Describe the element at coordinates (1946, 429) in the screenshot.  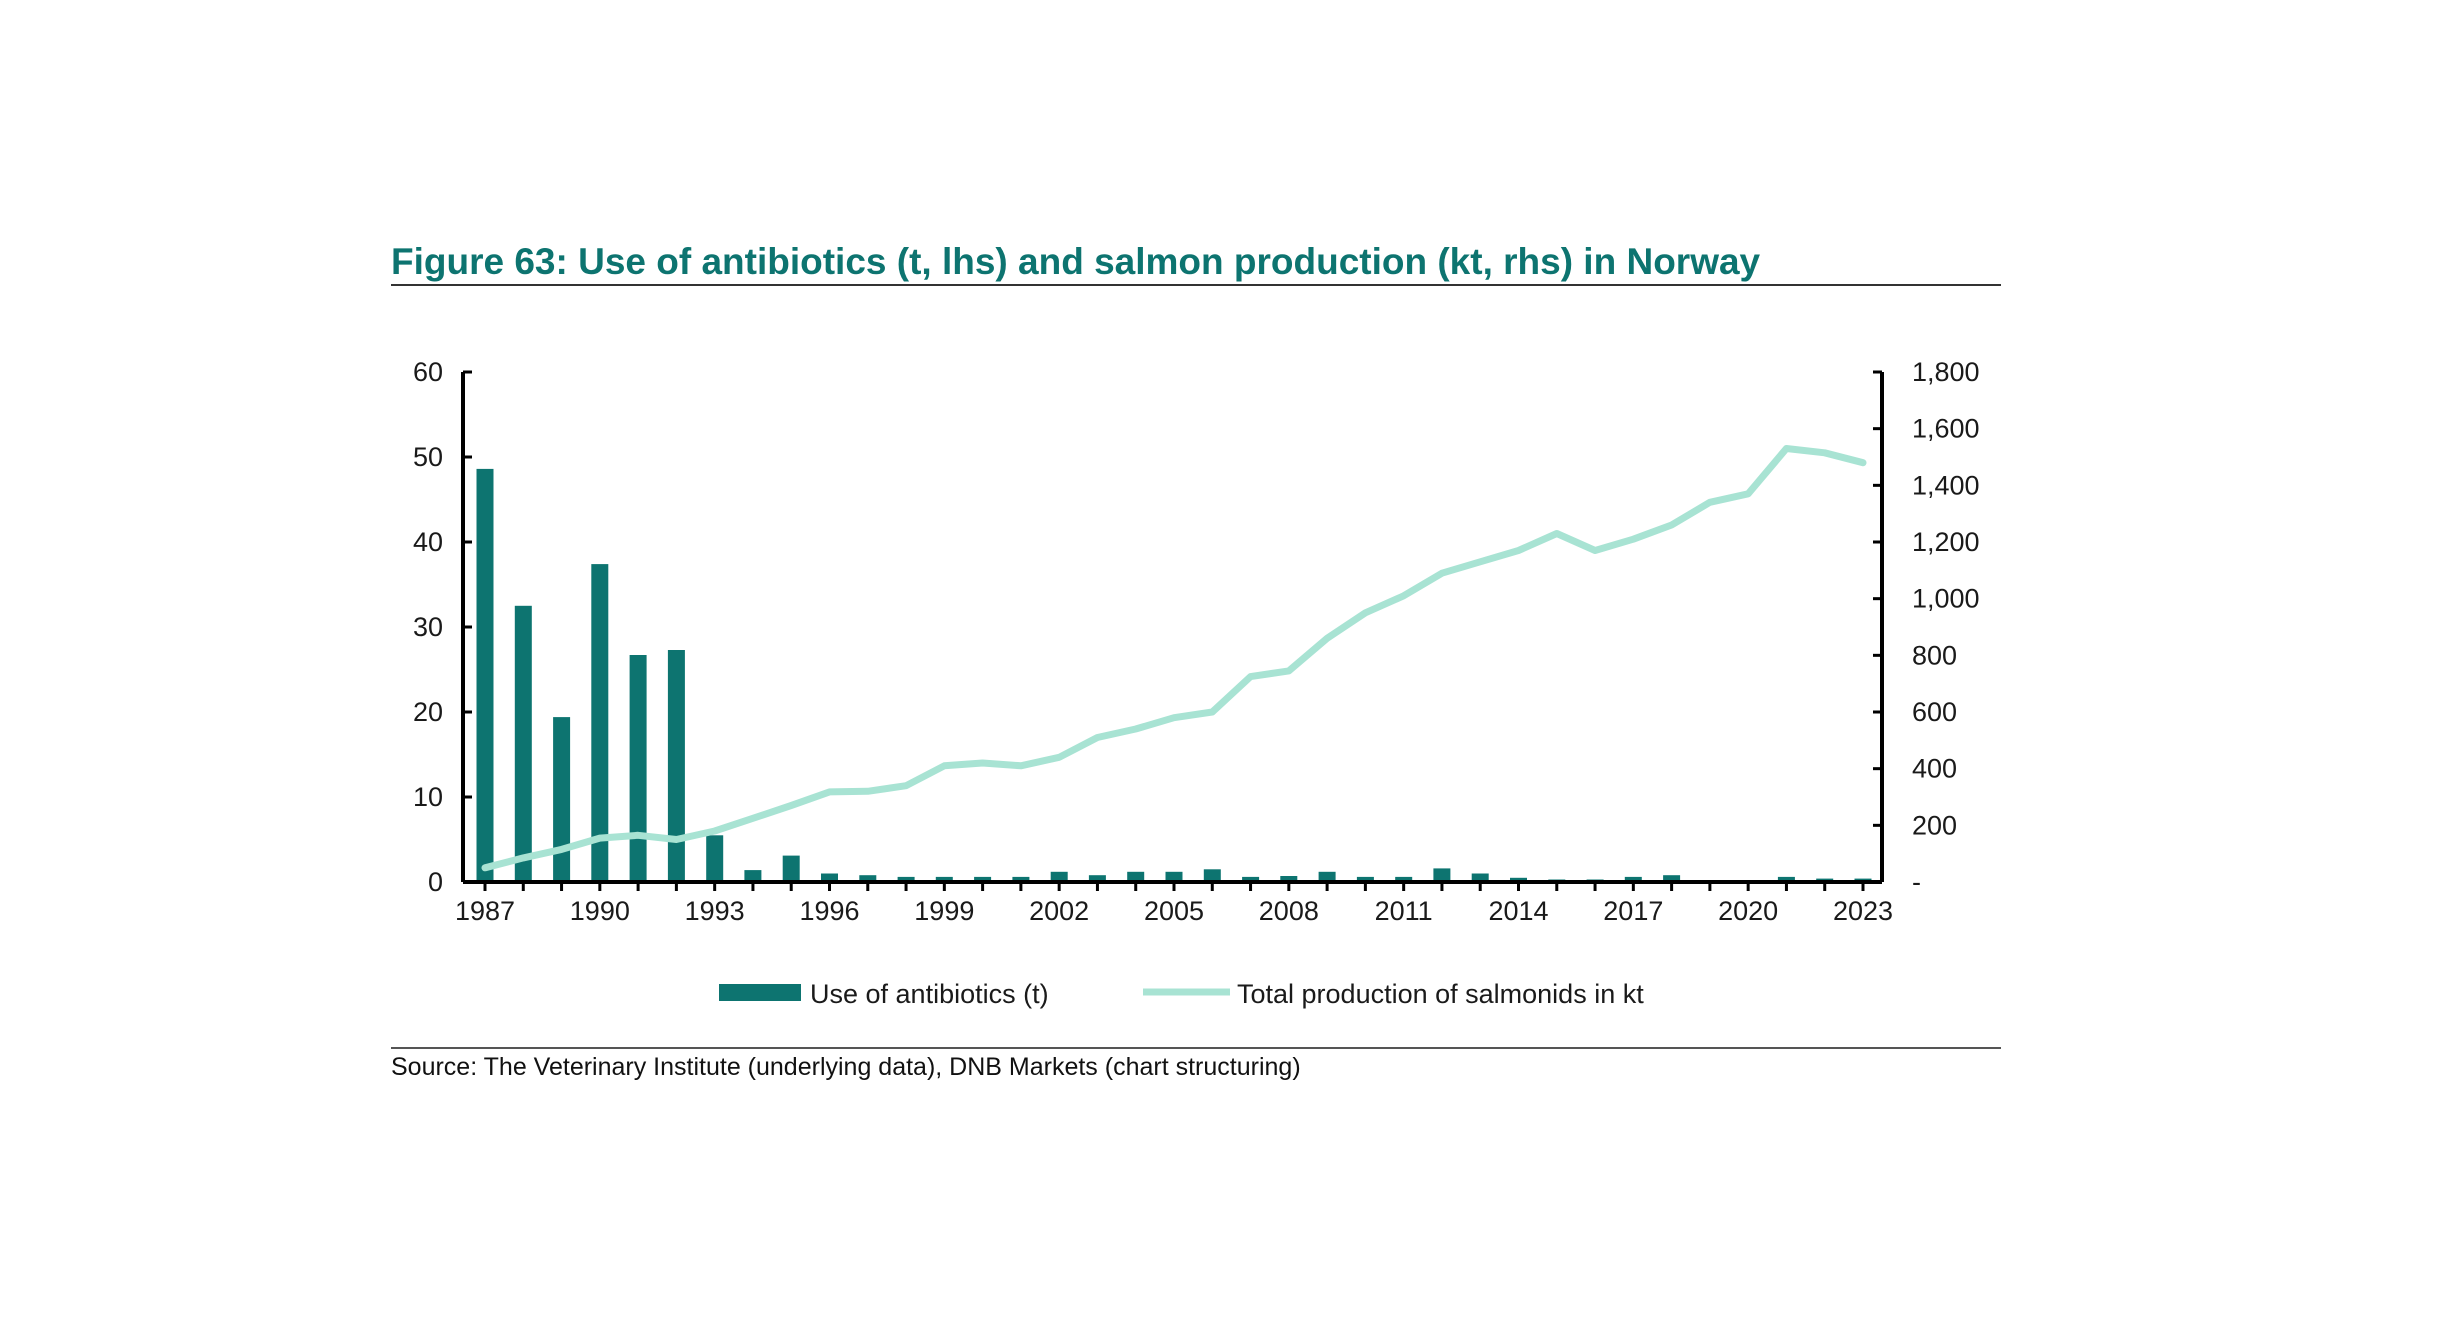
I see `right-tick-label-1600: 1,600` at that location.